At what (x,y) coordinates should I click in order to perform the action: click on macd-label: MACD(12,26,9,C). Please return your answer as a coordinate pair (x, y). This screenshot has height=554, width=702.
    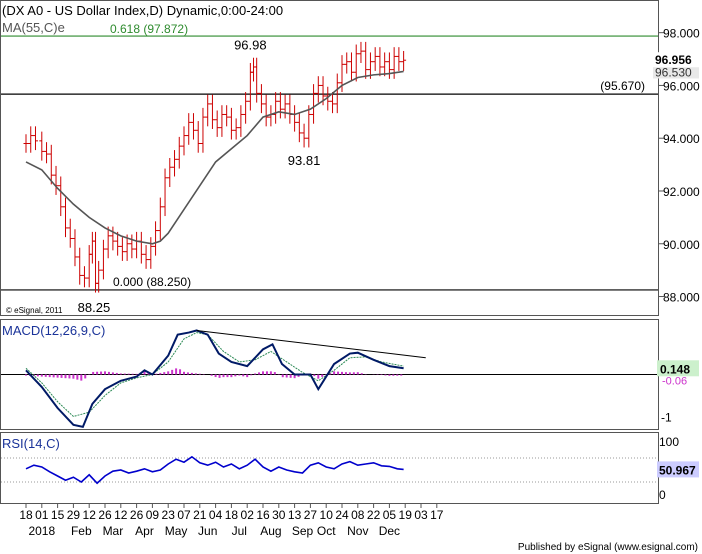
    Looking at the image, I should click on (53, 330).